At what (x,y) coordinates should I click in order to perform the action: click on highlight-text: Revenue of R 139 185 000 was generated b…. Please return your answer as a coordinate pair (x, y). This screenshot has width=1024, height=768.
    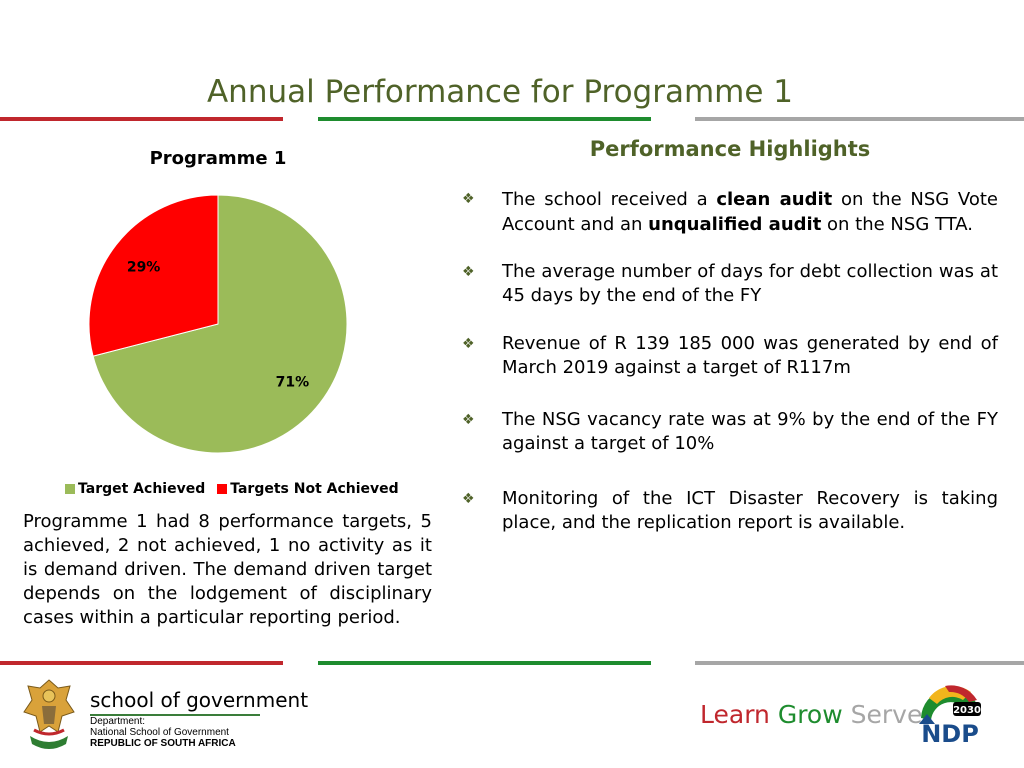
    Looking at the image, I should click on (750, 356).